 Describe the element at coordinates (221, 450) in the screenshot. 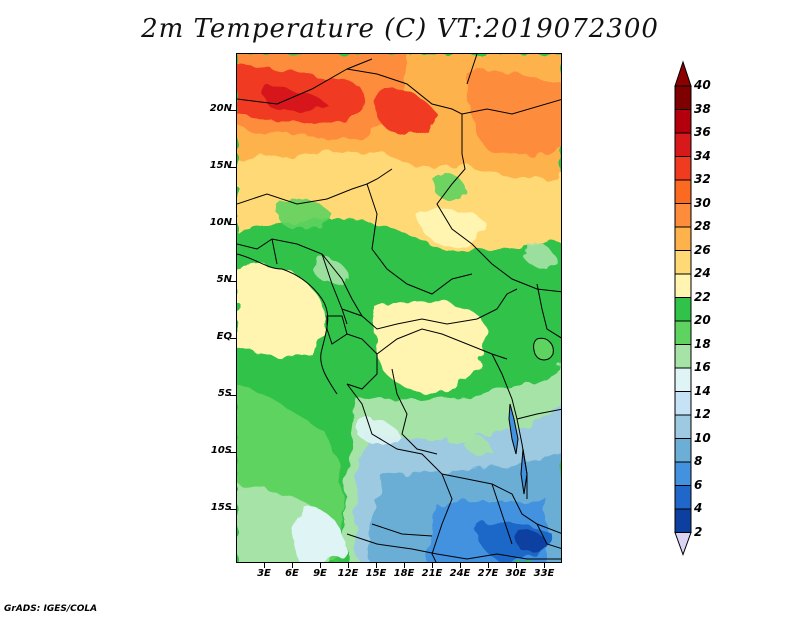

I see `lat-label-10s: 10S` at that location.